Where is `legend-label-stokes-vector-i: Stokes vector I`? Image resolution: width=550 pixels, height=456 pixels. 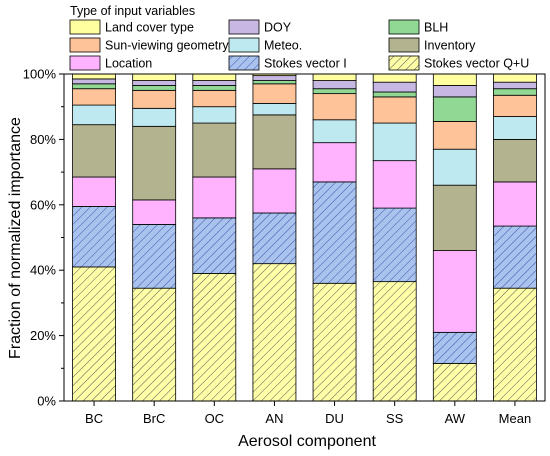
legend-label-stokes-vector-i: Stokes vector I is located at coordinates (305, 64).